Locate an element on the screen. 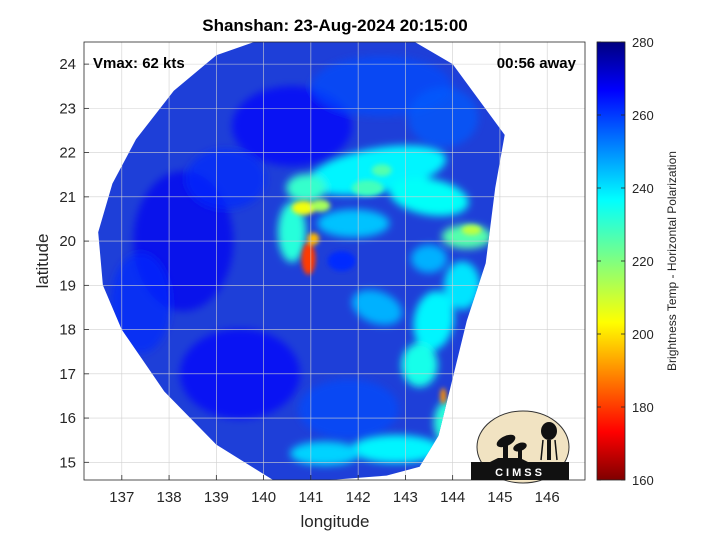  x-tick-label: 144 is located at coordinates (452, 497).